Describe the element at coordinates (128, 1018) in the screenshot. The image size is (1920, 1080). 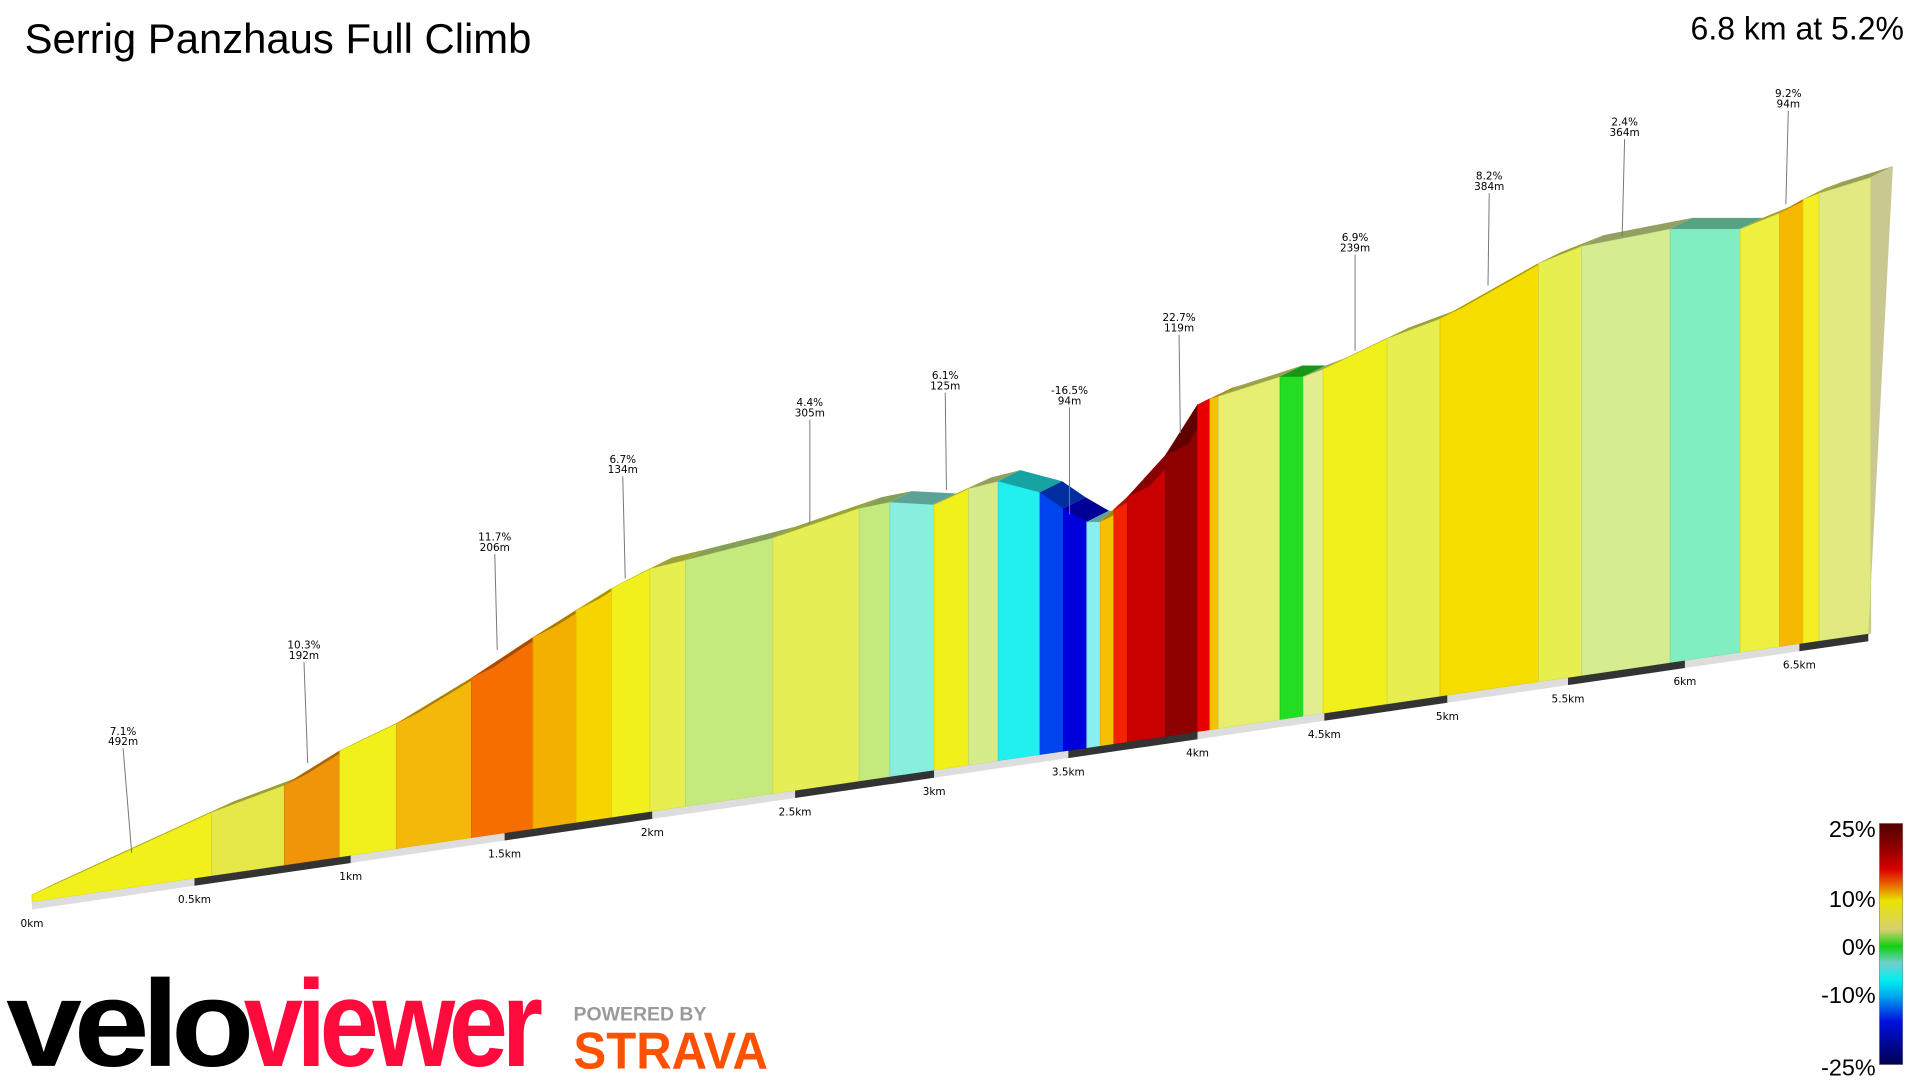
I see `logo-velo: velo` at that location.